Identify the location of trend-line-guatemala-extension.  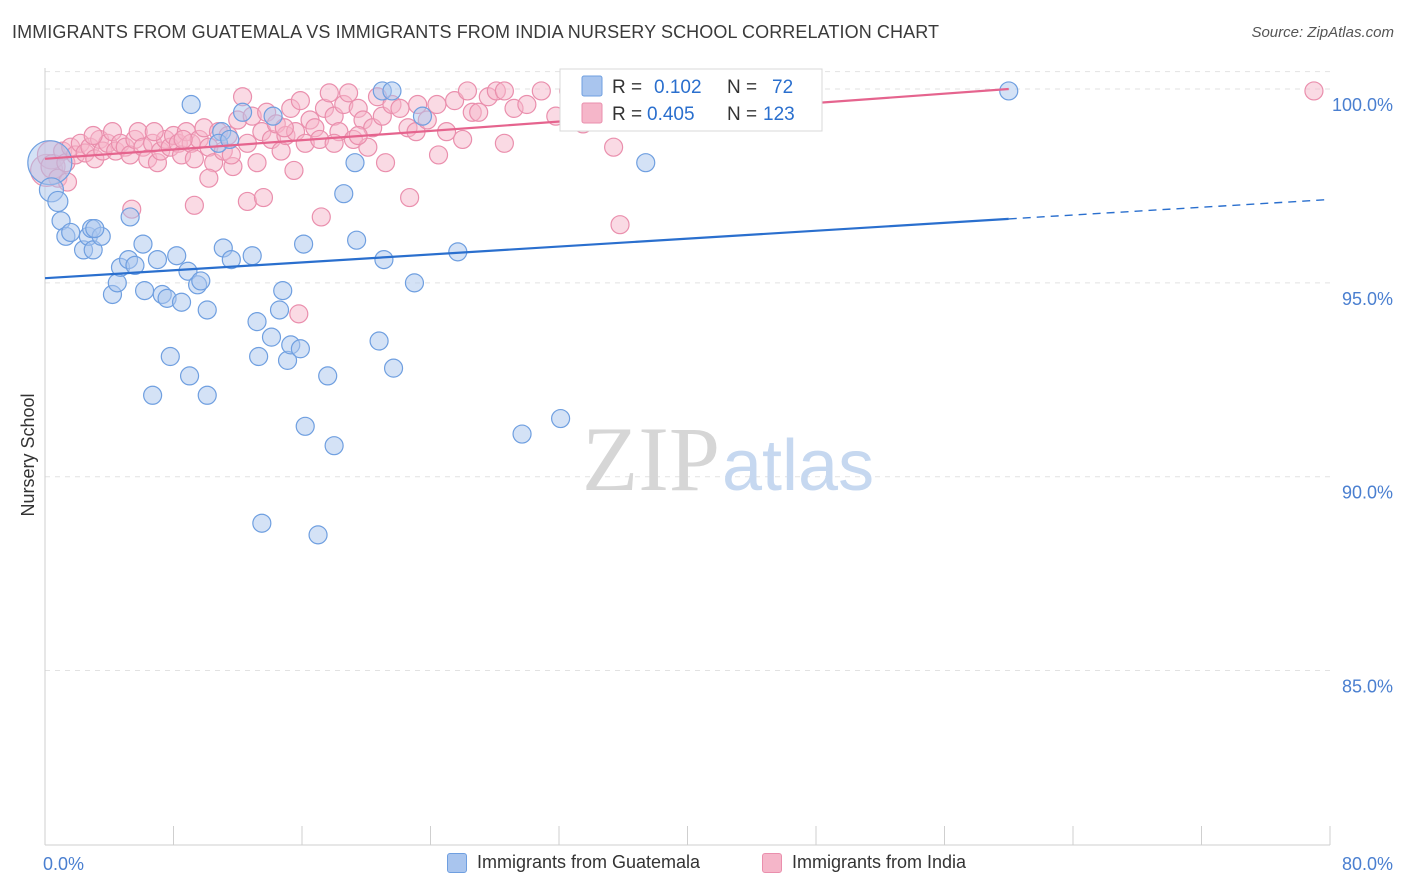
(1169, 209).